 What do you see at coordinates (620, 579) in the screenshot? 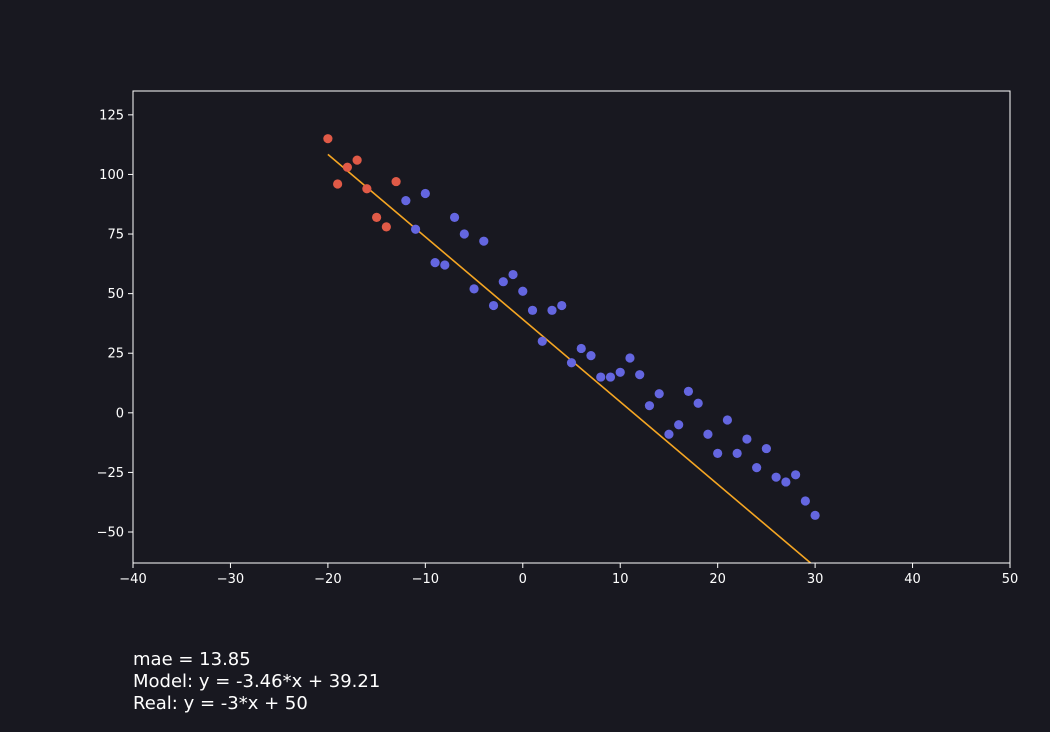
I see `x-tick-label: 10` at bounding box center [620, 579].